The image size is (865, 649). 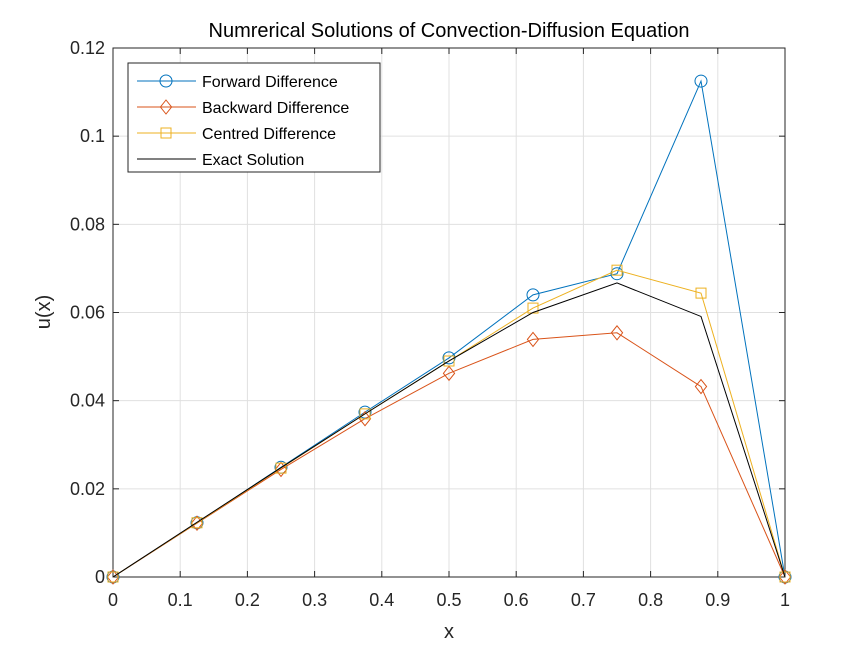 I want to click on y-axis-label: u(x), so click(x=44, y=312).